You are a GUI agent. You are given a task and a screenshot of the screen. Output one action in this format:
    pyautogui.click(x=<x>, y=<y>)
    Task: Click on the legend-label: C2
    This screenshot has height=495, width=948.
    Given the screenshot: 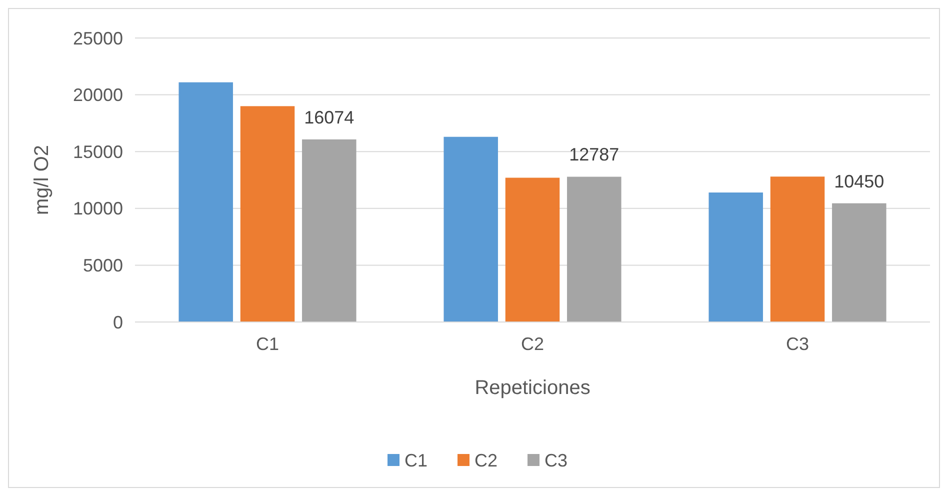 What is the action you would take?
    pyautogui.click(x=486, y=460)
    